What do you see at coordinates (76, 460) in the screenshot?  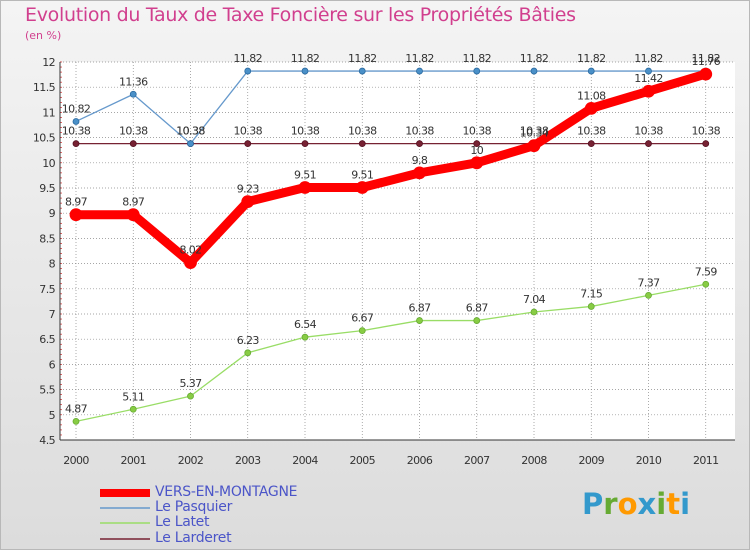 I see `x-tick-label: 2000` at bounding box center [76, 460].